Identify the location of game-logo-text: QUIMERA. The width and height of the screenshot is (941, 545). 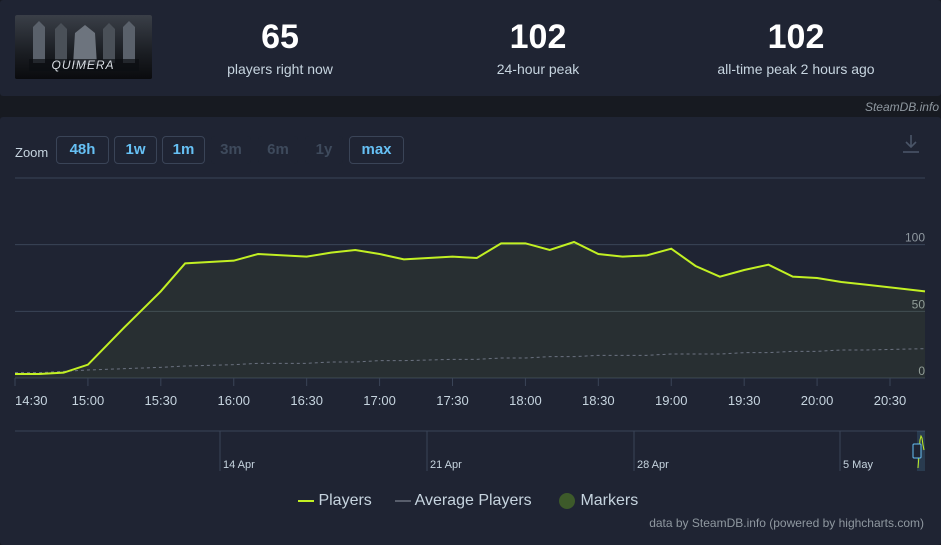
(82, 65).